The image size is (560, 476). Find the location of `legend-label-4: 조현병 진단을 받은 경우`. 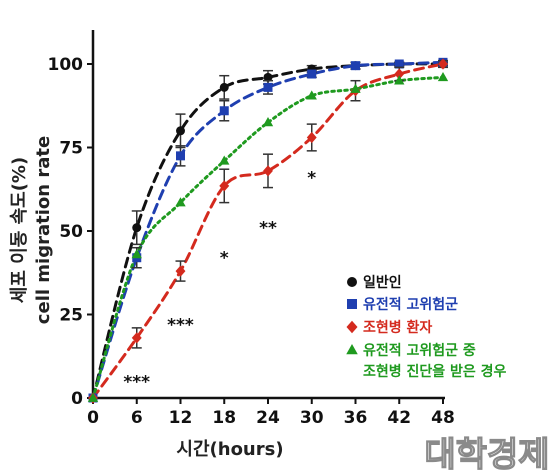

legend-label-4: 조현병 진단을 받은 경우 is located at coordinates (435, 371).